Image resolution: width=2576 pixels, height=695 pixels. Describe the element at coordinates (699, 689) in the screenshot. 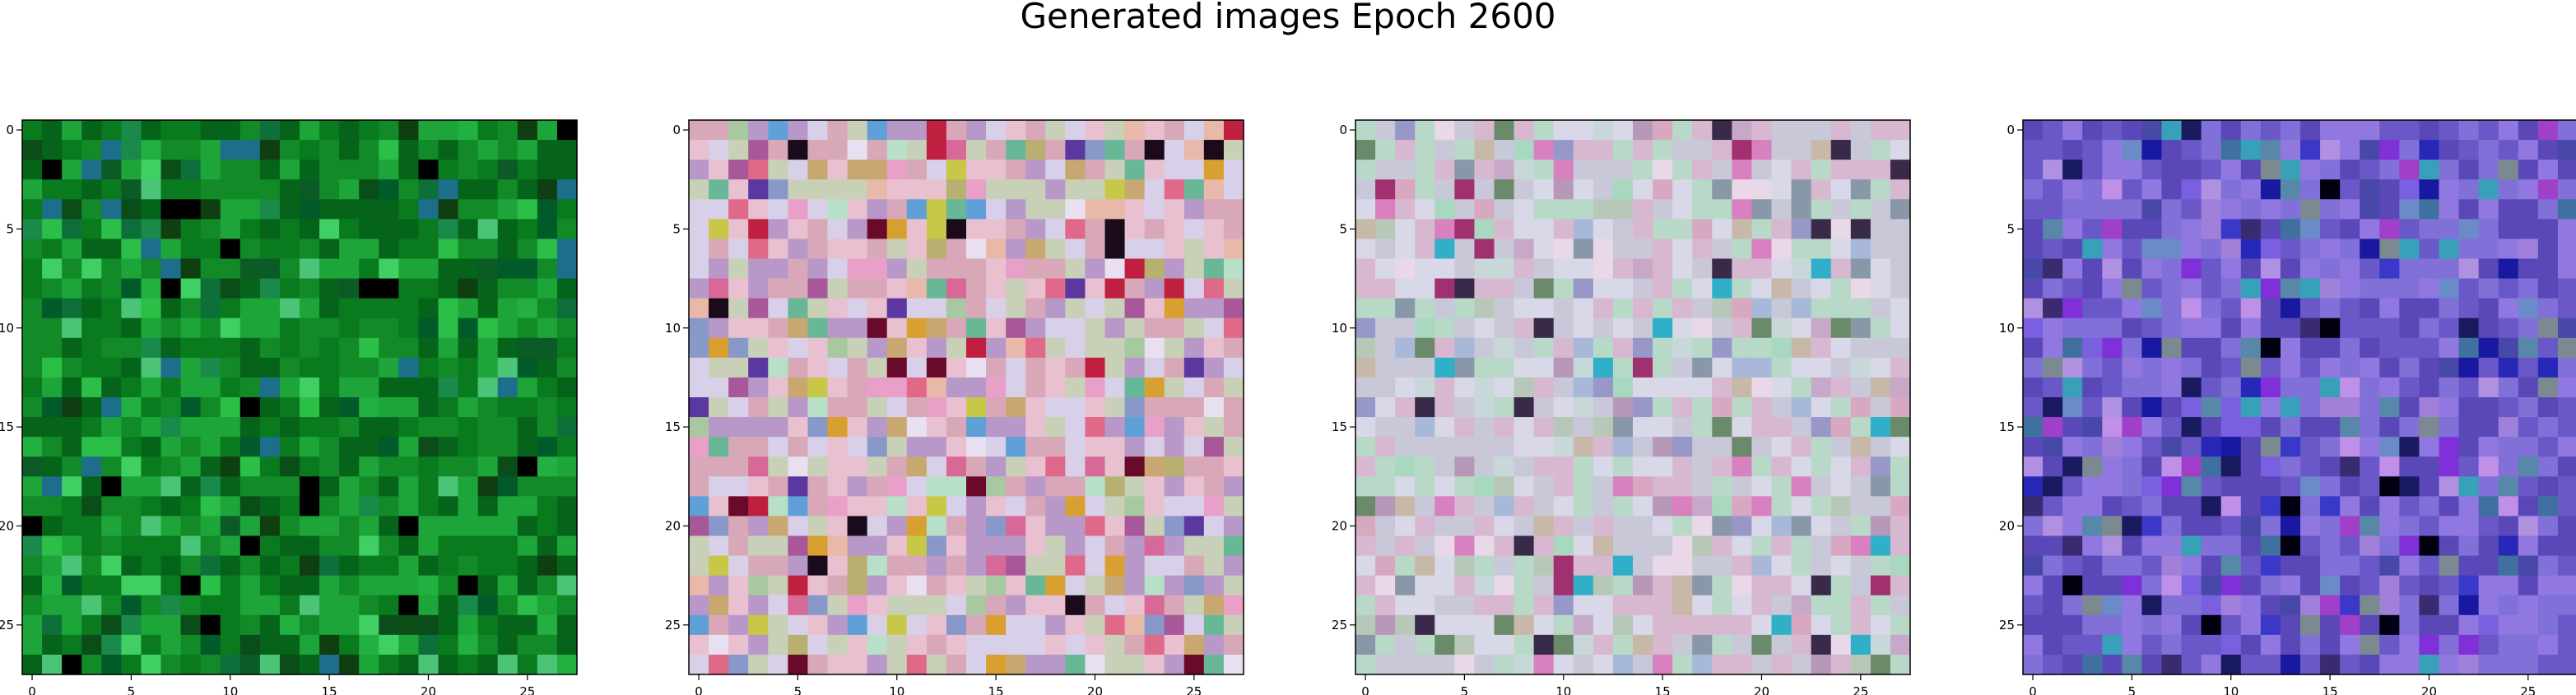

I see `x-tick-label: 0` at that location.